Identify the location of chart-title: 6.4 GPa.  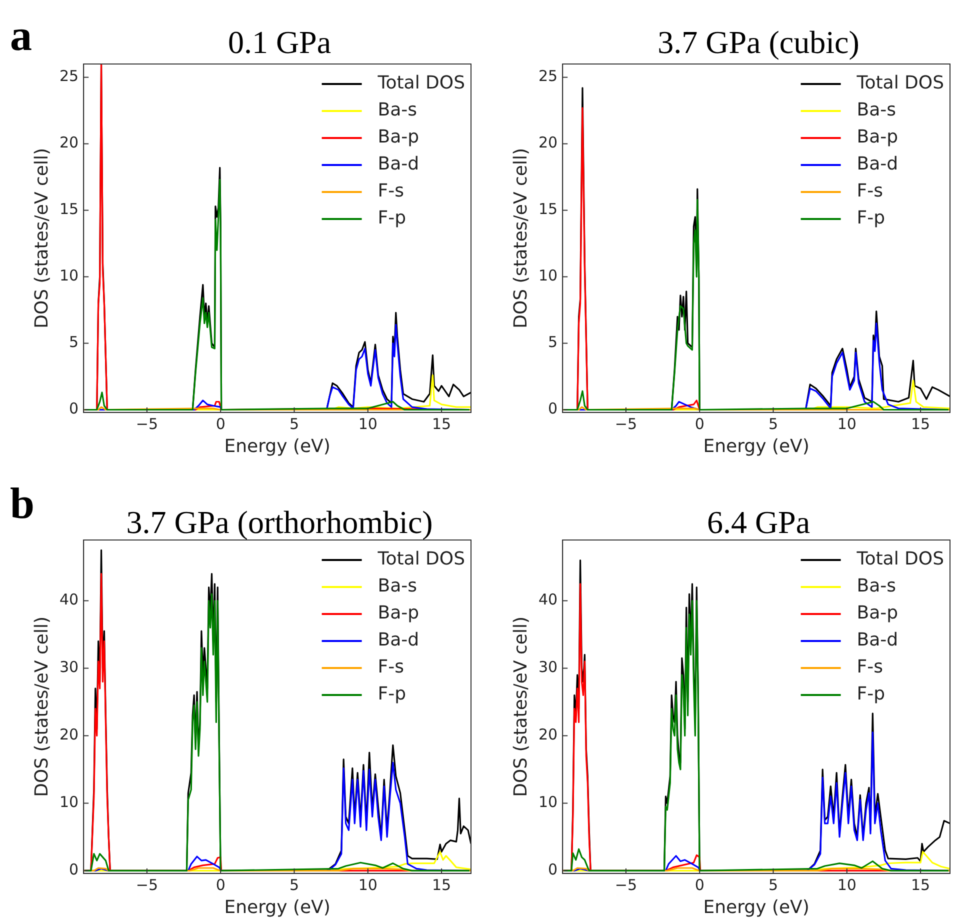
(759, 522).